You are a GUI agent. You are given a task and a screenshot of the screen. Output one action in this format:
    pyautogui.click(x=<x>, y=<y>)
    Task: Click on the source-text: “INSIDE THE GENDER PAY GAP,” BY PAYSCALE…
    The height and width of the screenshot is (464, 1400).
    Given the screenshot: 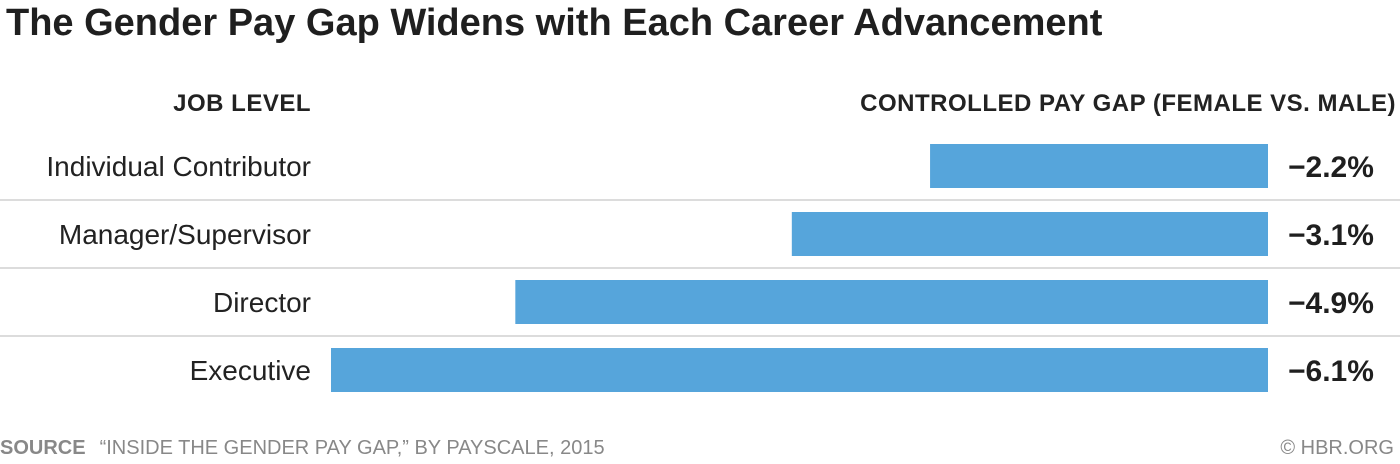 What is the action you would take?
    pyautogui.click(x=352, y=448)
    